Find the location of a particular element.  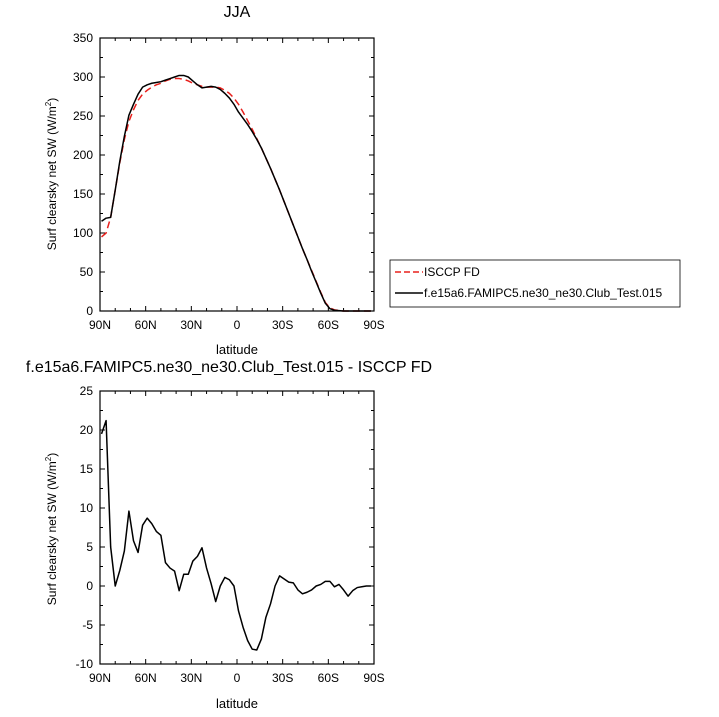

y-tick-label: 150 is located at coordinates (83, 194).